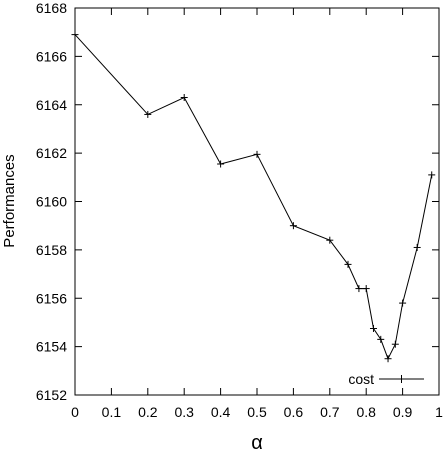 This screenshot has height=456, width=444. What do you see at coordinates (112, 412) in the screenshot?
I see `x-tick-label: 0.1` at bounding box center [112, 412].